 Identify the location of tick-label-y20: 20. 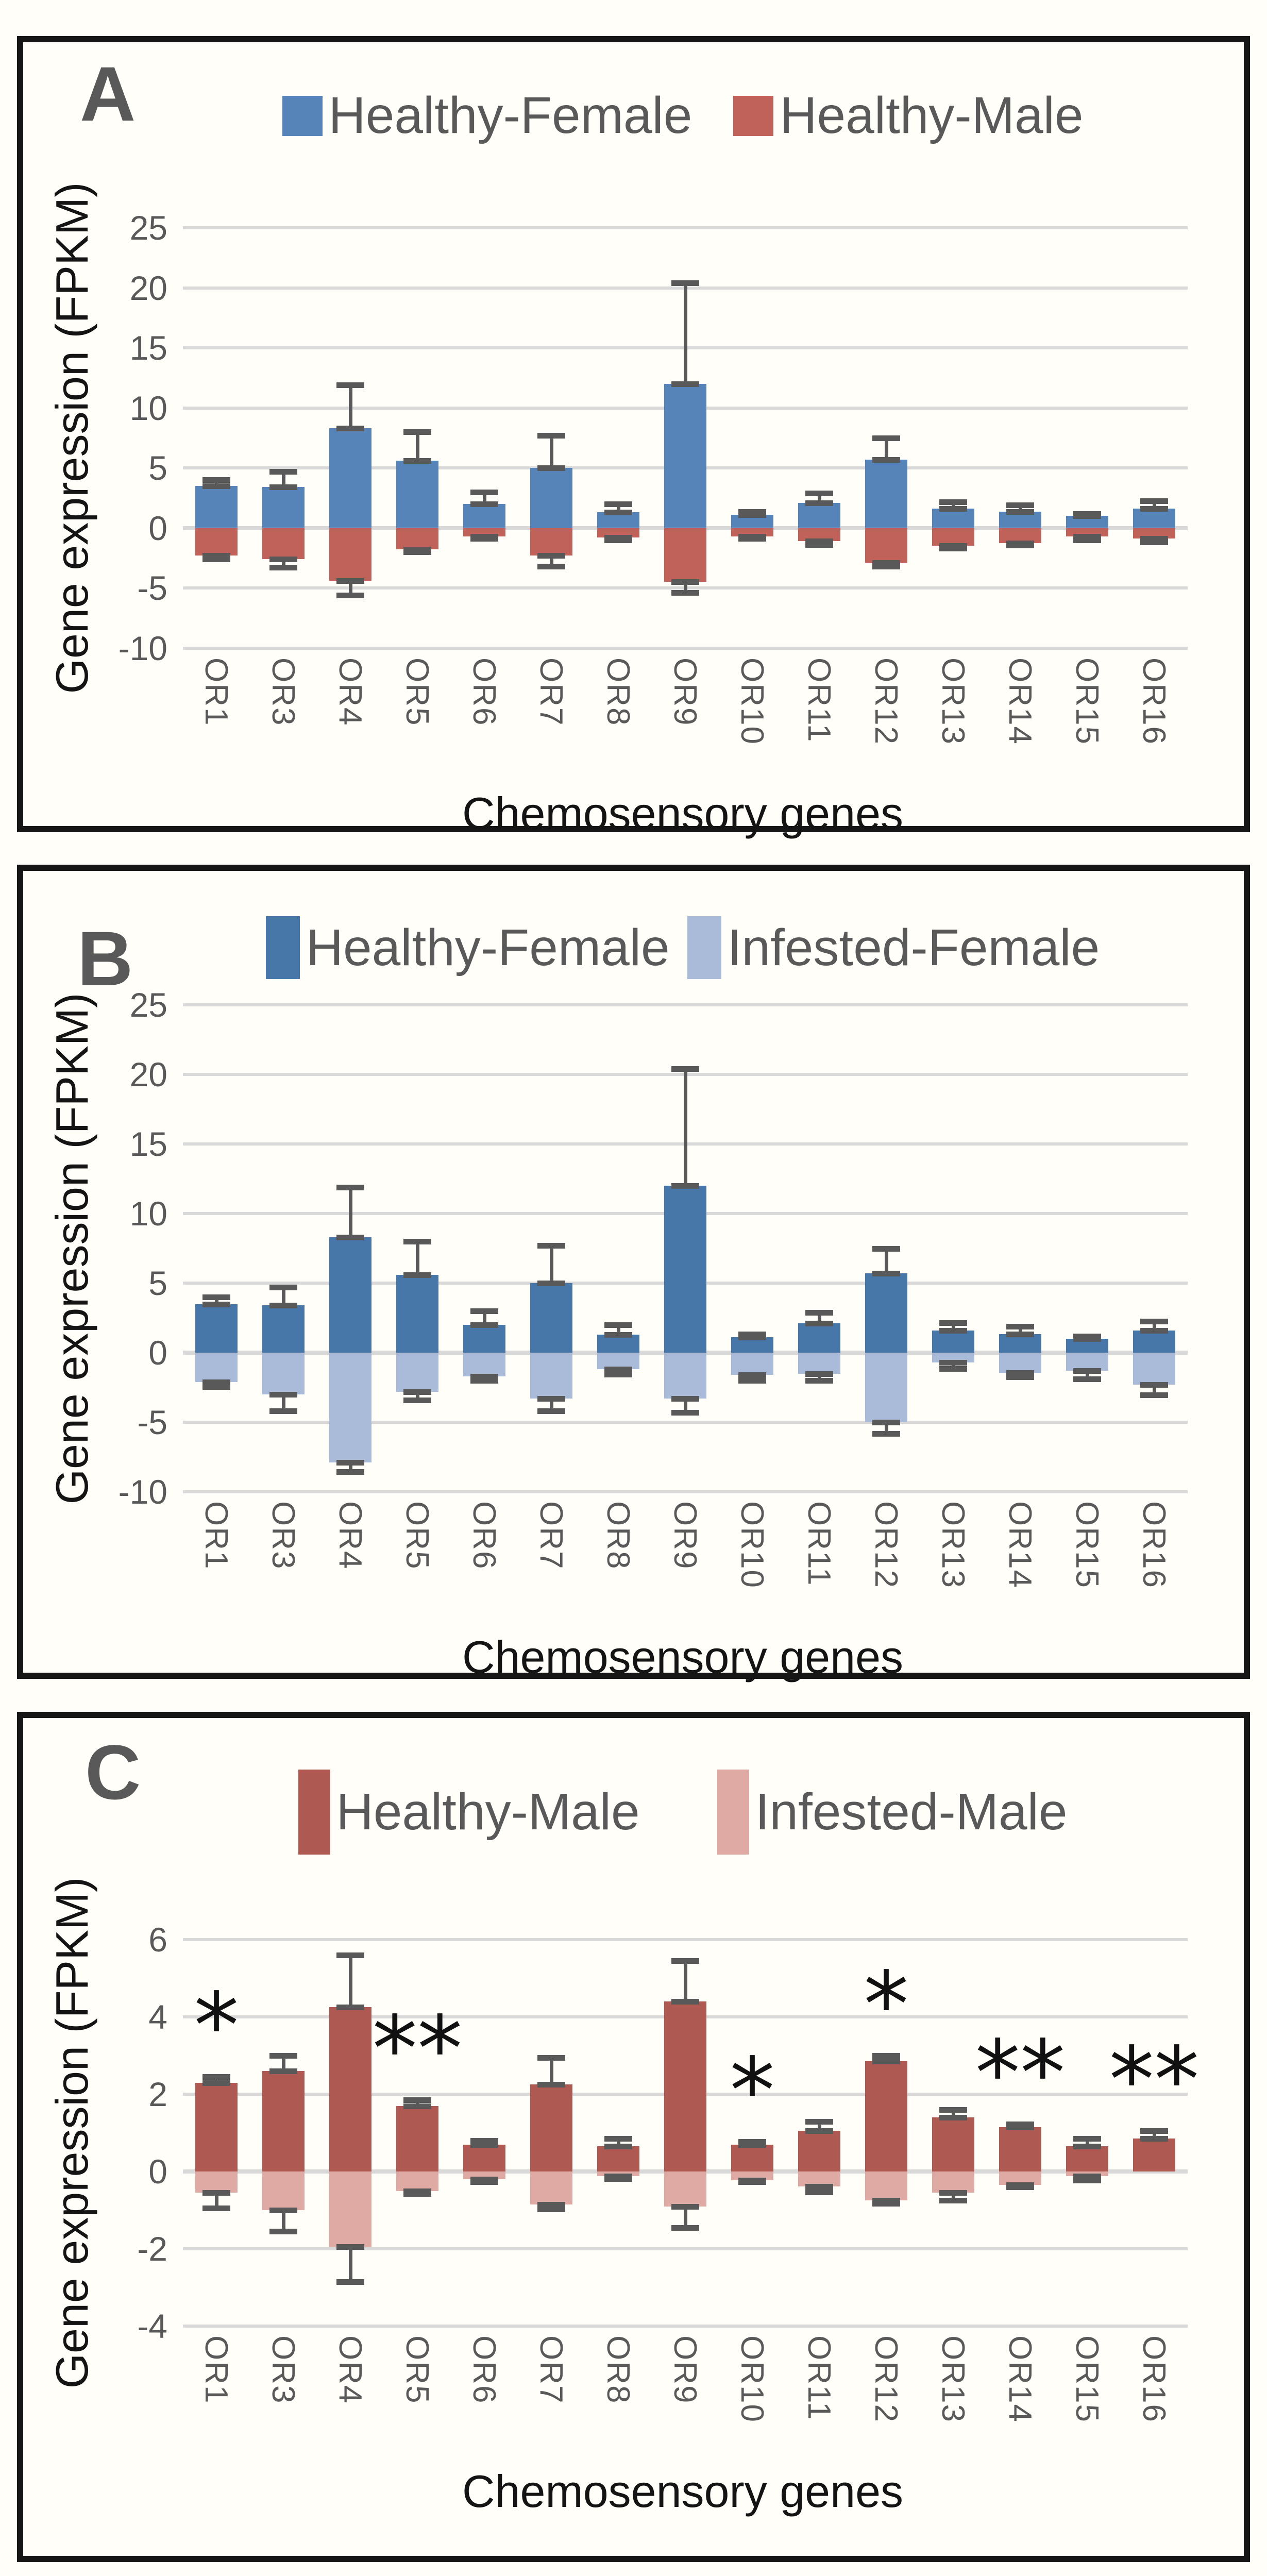
(148, 1074).